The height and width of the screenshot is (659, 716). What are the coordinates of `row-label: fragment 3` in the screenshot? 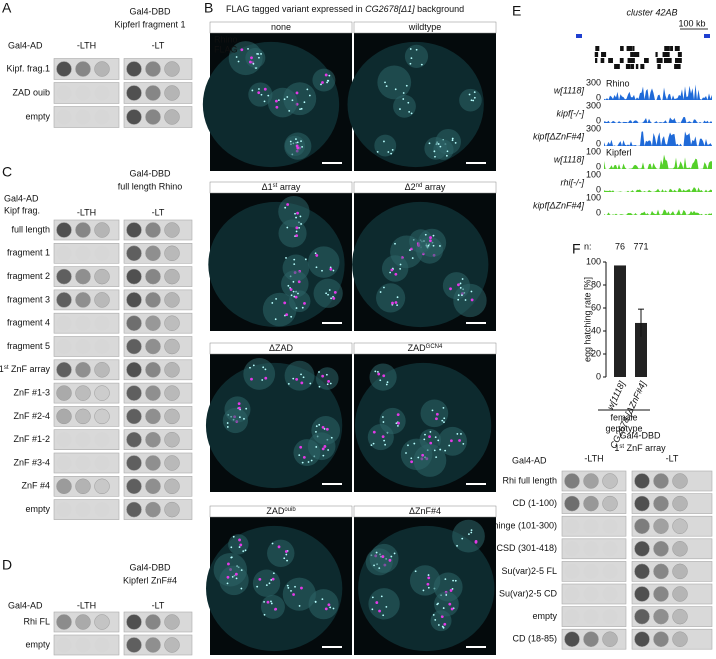 It's located at (28, 299).